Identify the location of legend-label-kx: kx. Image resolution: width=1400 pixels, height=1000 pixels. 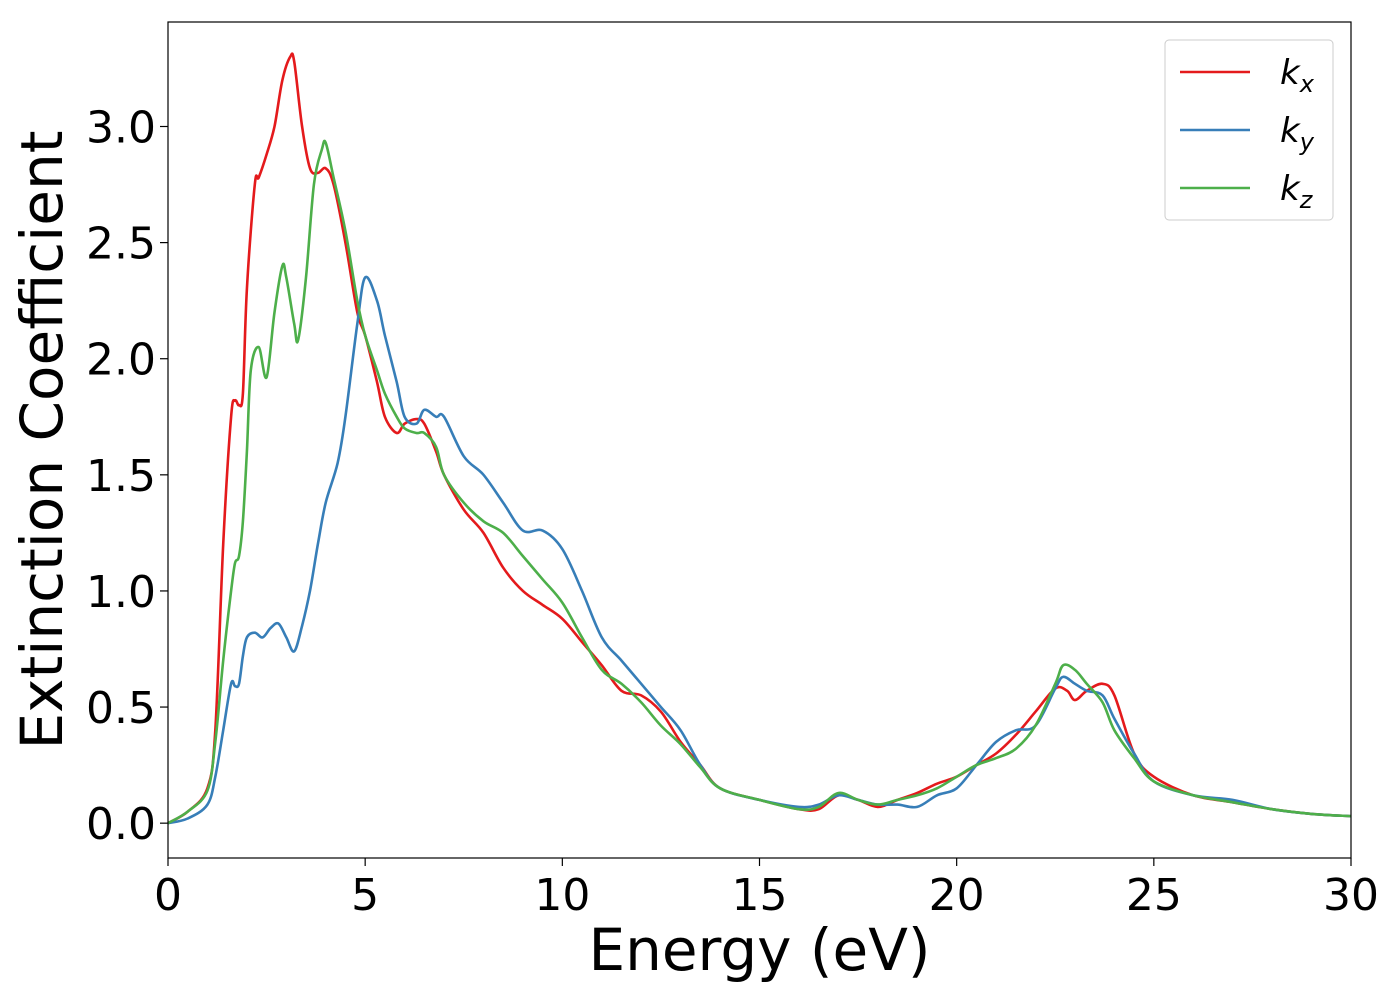
(1297, 75).